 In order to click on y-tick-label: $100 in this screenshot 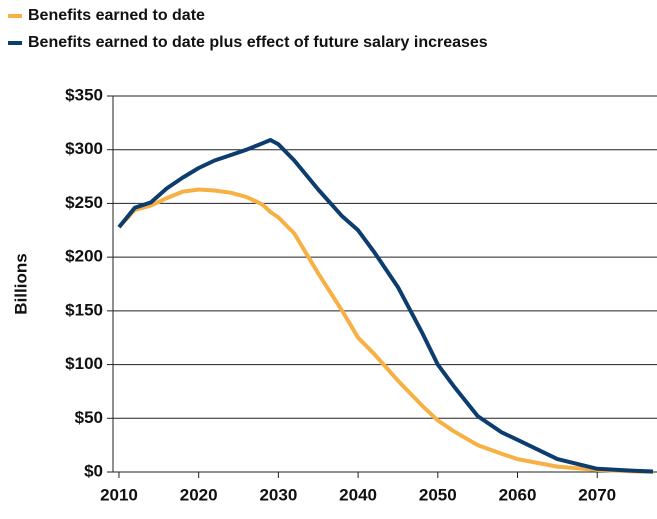, I will do `click(84, 363)`.